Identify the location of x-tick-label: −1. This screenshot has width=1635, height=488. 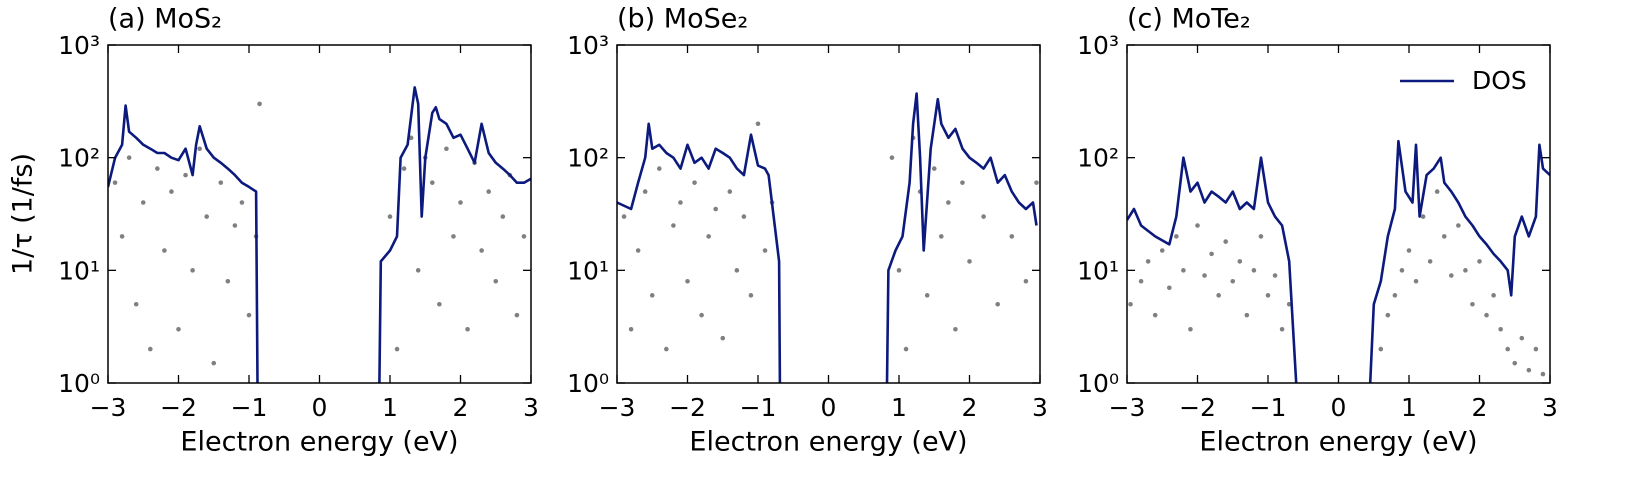
(1268, 407).